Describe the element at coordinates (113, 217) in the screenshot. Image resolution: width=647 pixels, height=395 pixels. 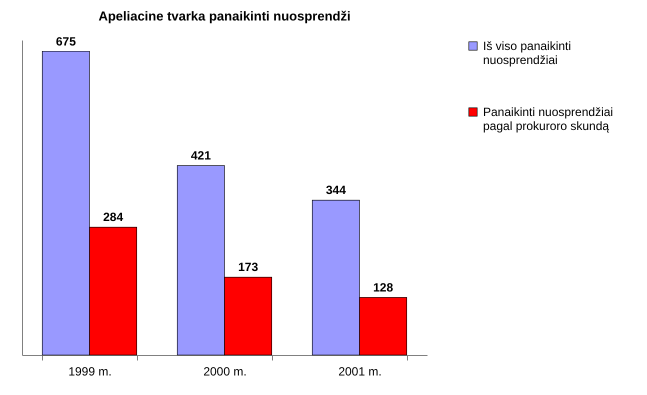
I see `data-label: 284` at that location.